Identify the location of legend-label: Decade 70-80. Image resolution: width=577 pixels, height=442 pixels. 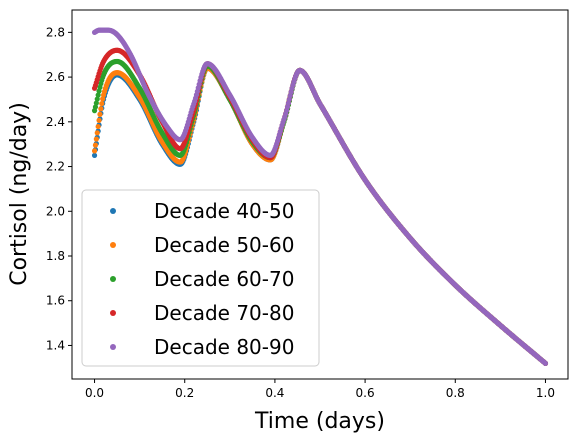
(224, 313).